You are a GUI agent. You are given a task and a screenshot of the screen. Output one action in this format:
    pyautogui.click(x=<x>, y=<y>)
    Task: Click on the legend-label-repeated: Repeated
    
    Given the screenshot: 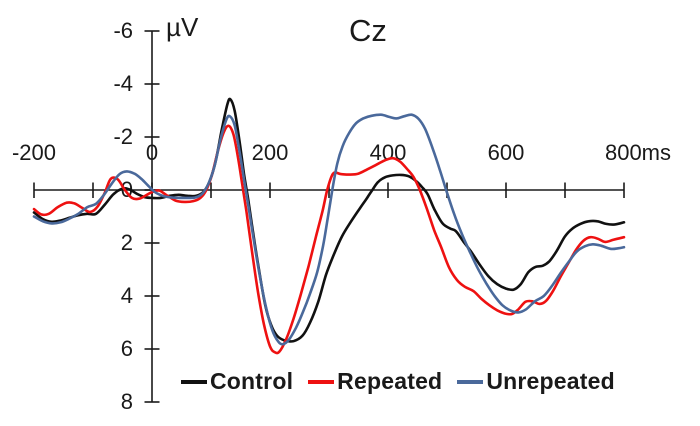 What is the action you would take?
    pyautogui.click(x=390, y=381)
    